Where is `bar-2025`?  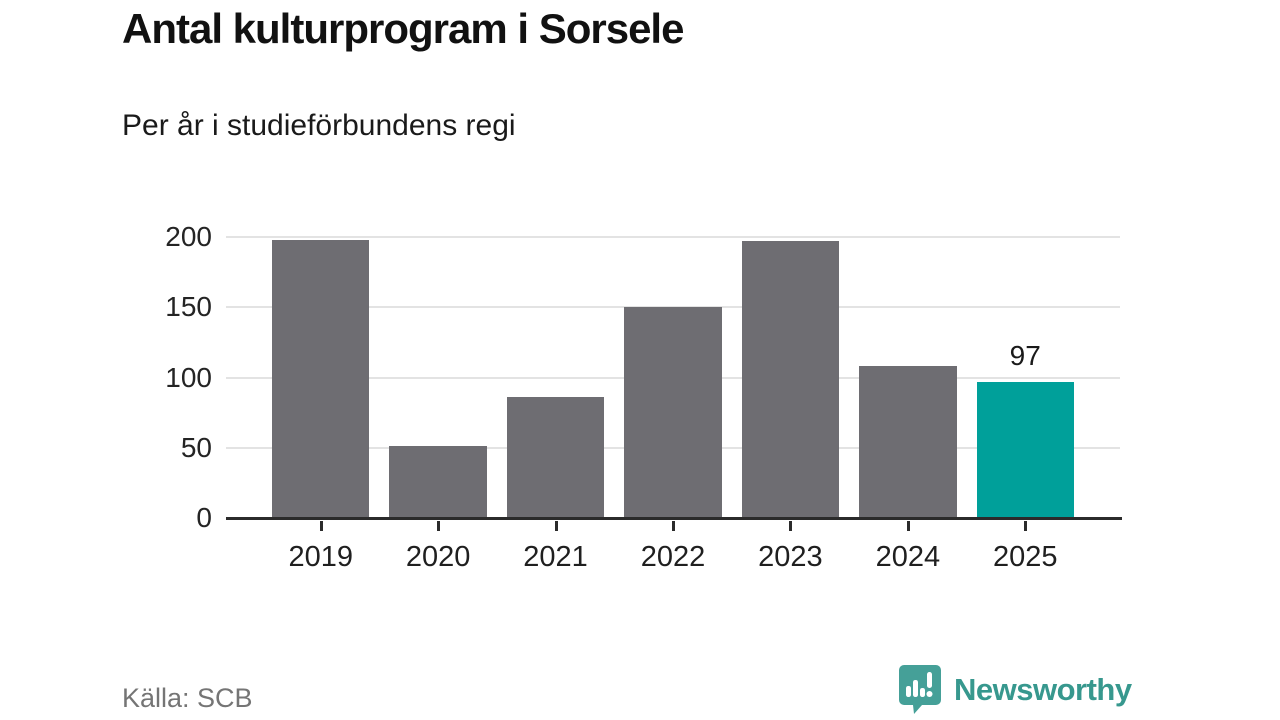 bar-2025 is located at coordinates (1025, 449).